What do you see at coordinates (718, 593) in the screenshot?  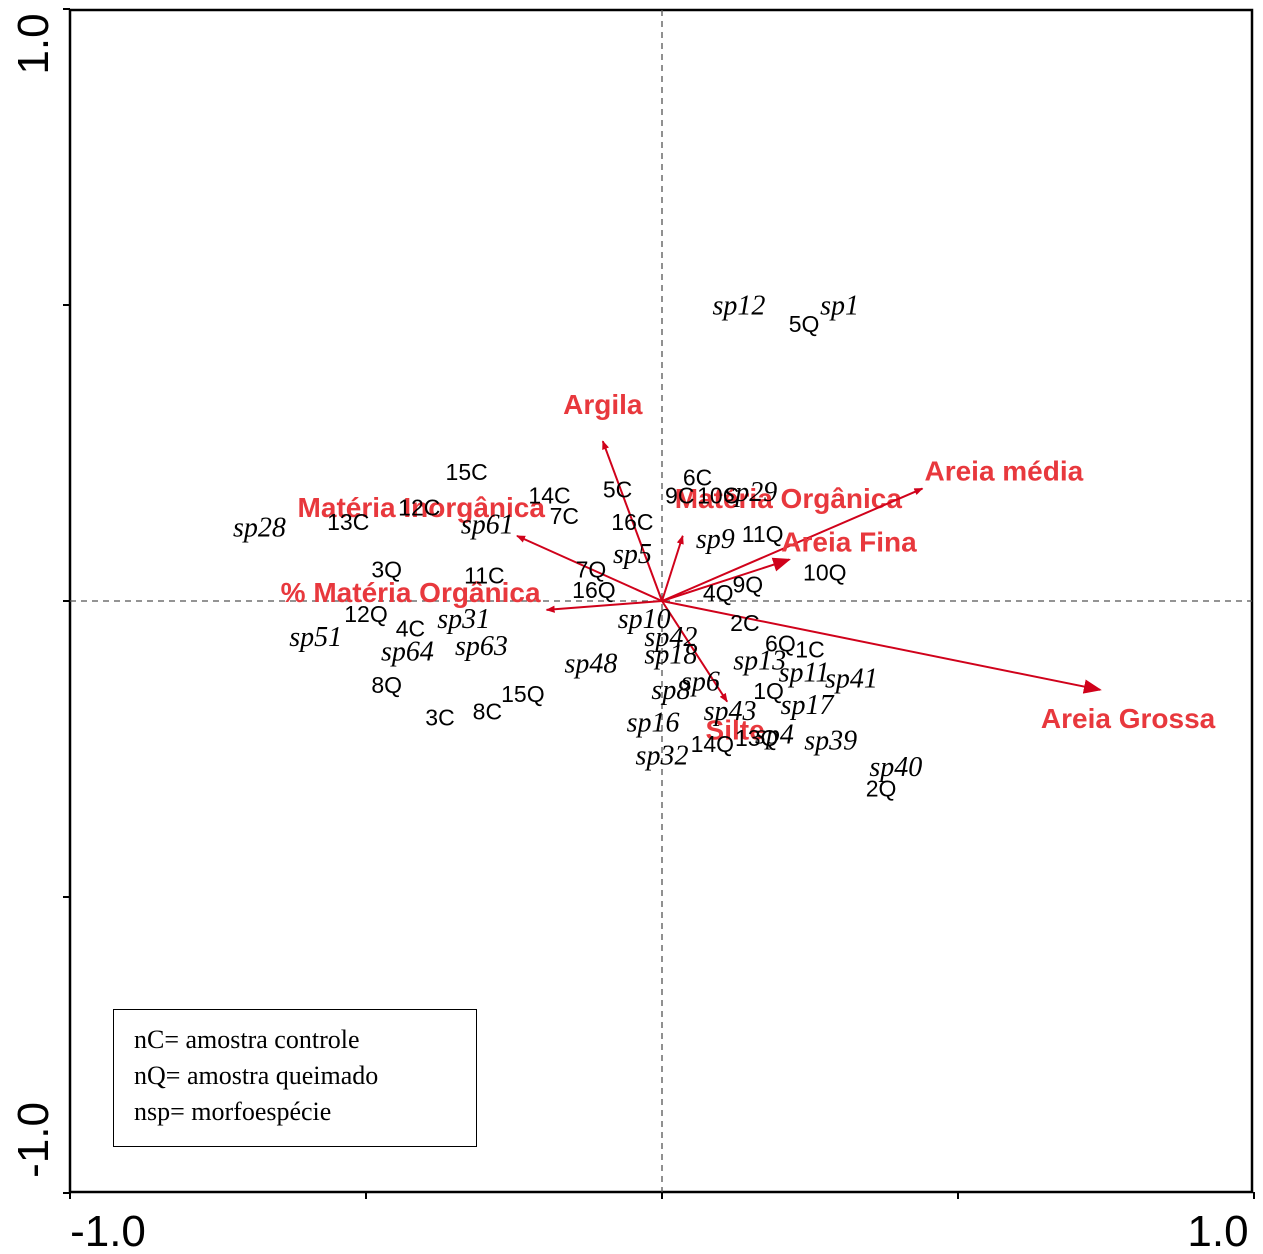 I see `sample-label-4q: 4Q` at bounding box center [718, 593].